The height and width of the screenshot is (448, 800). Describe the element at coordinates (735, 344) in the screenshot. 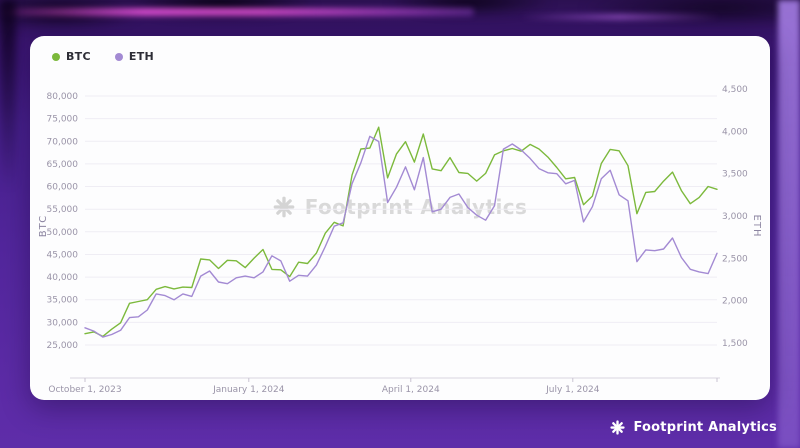

I see `svg-text: 1,500` at that location.